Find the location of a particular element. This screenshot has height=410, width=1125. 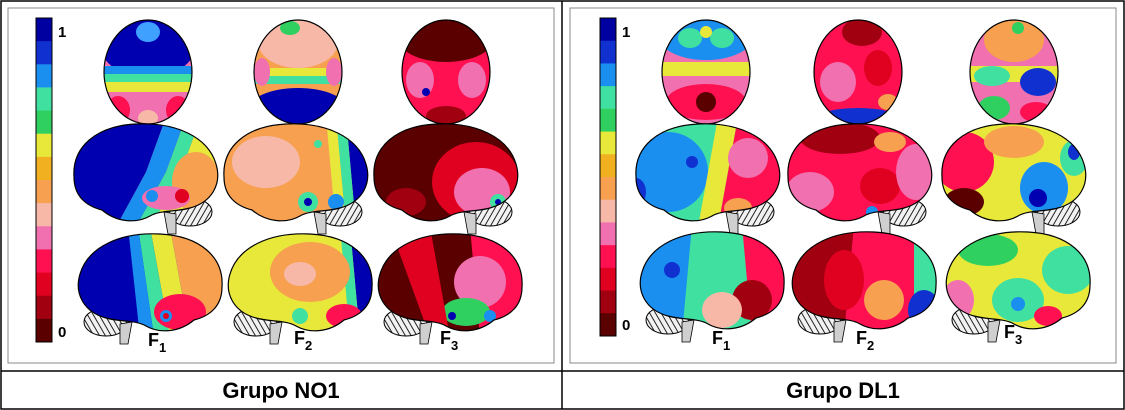

color-scale-dl1: 1 0 is located at coordinates (614, 177).